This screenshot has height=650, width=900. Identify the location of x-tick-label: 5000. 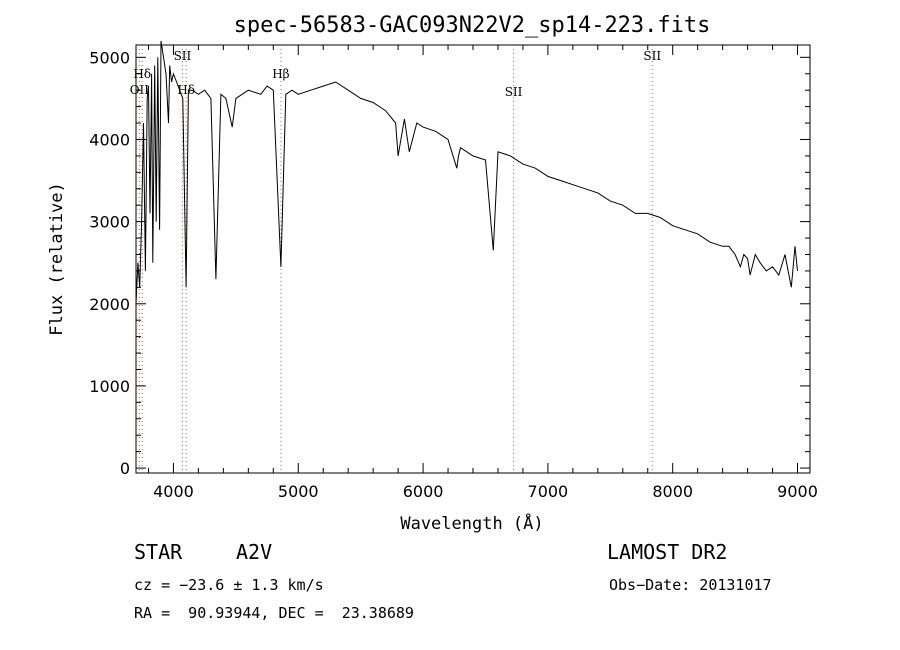
(298, 491).